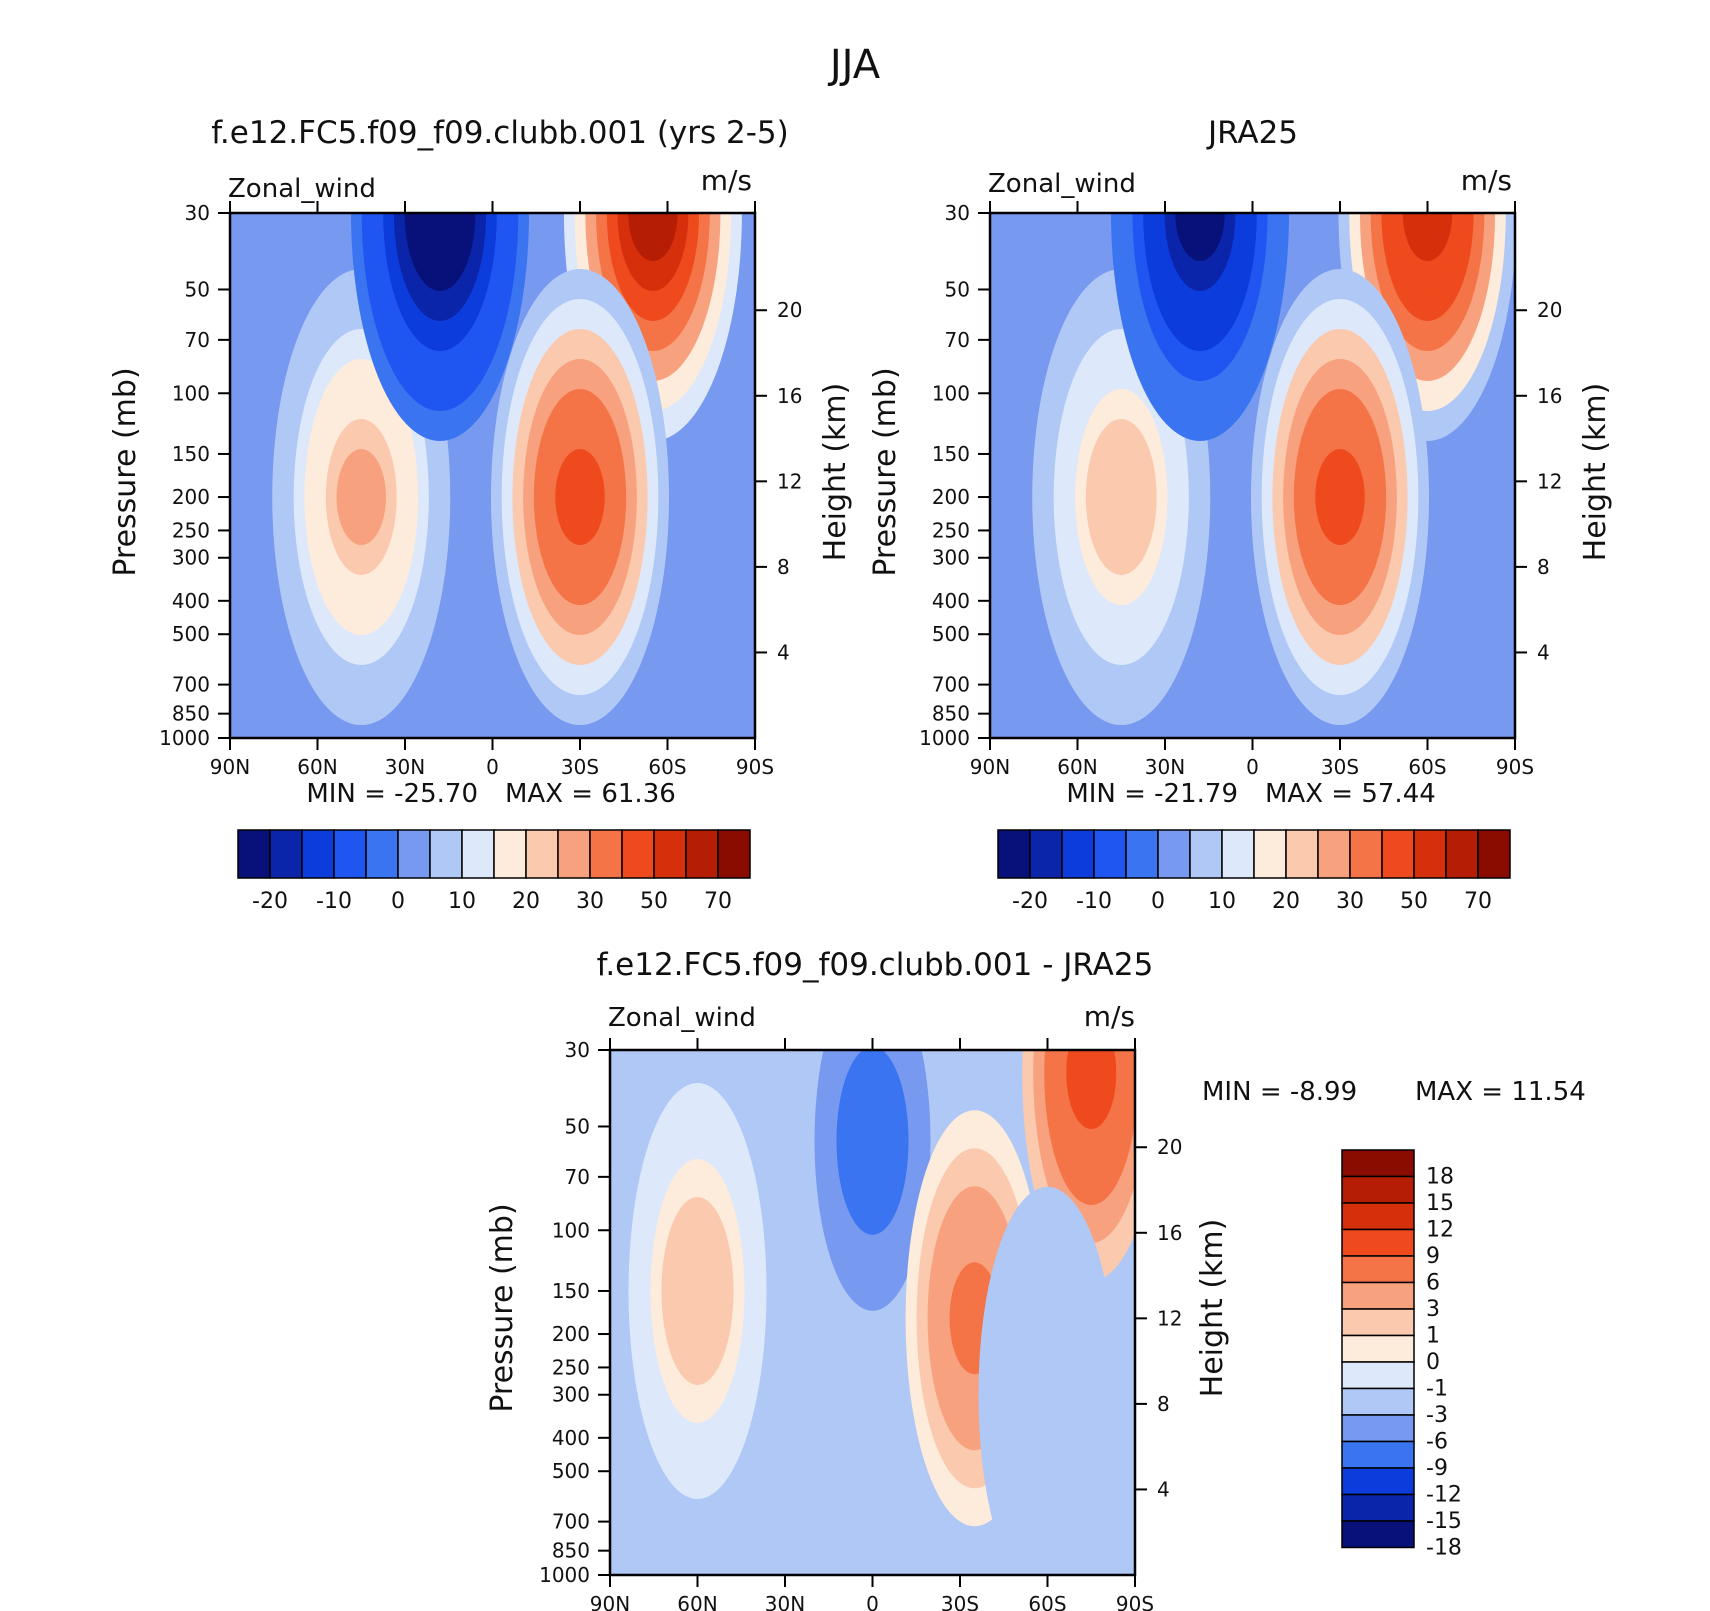  Describe the element at coordinates (571, 1522) in the screenshot. I see `y-tick-label: 700` at that location.